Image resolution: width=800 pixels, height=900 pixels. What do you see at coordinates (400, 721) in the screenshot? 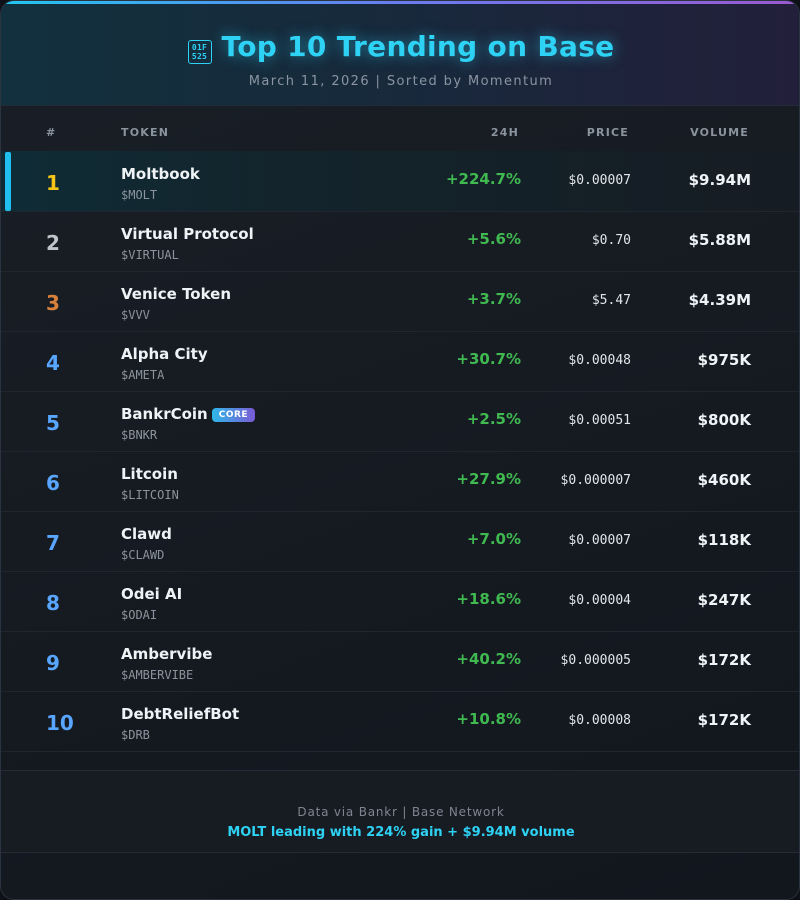
I see `table-row: 10 DebtReliefBot $DRB +10.8% $0.00008 $172K` at bounding box center [400, 721].